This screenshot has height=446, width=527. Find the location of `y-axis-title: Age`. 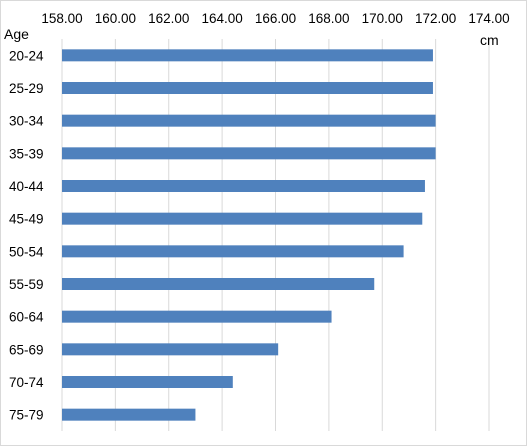

y-axis-title: Age is located at coordinates (16, 34).